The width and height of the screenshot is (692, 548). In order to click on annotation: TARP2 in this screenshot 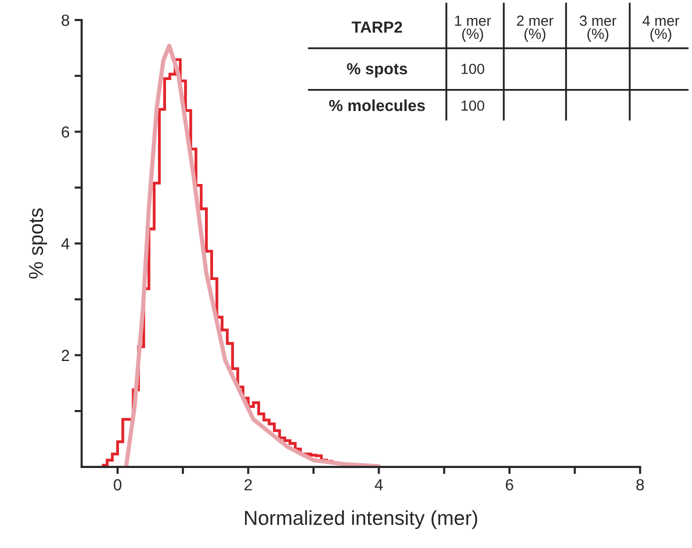, I will do `click(377, 27)`.